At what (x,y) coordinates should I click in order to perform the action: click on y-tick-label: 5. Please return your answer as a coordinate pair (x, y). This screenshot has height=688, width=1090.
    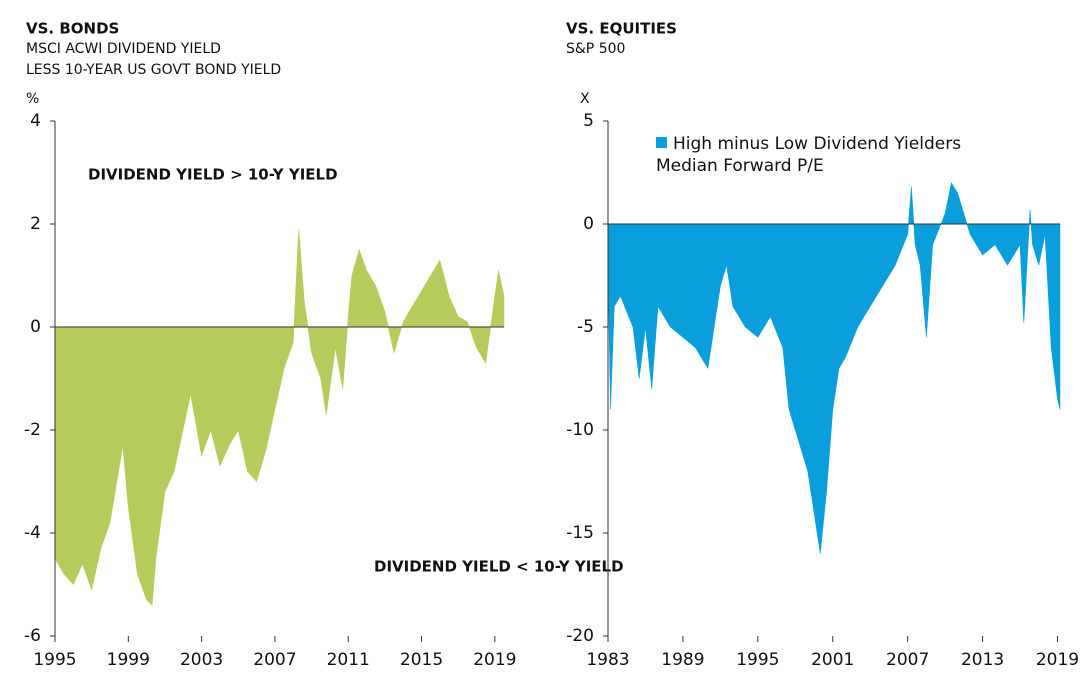
    Looking at the image, I should click on (588, 121).